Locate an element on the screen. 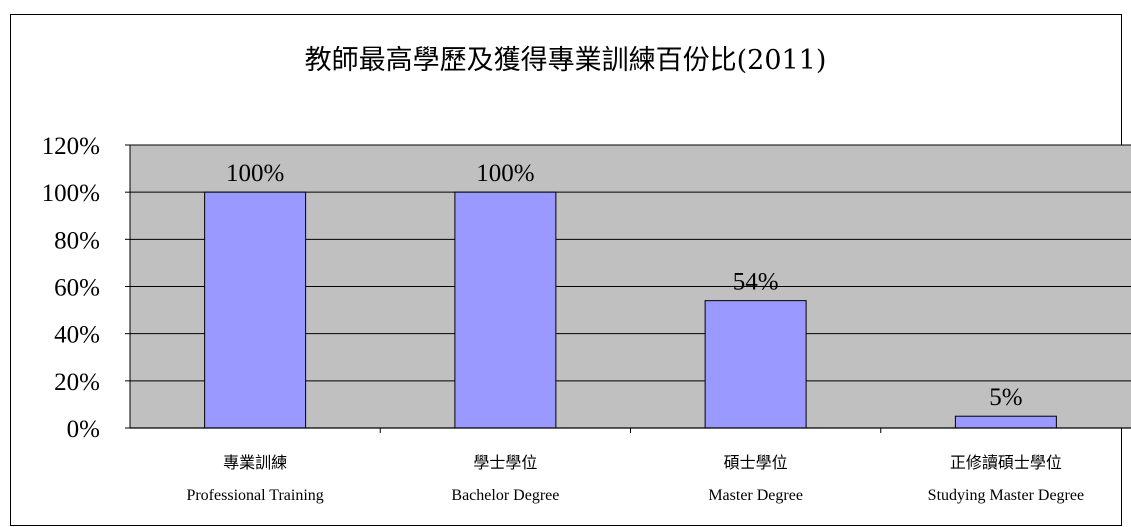  y-tick-labels: 0% 20% 40% 60% 80% 100% 120% is located at coordinates (71, 288).